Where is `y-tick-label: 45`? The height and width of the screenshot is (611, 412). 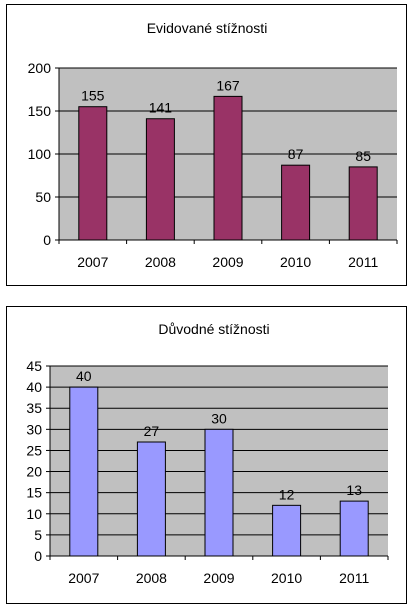 y-tick-label: 45 is located at coordinates (34, 366).